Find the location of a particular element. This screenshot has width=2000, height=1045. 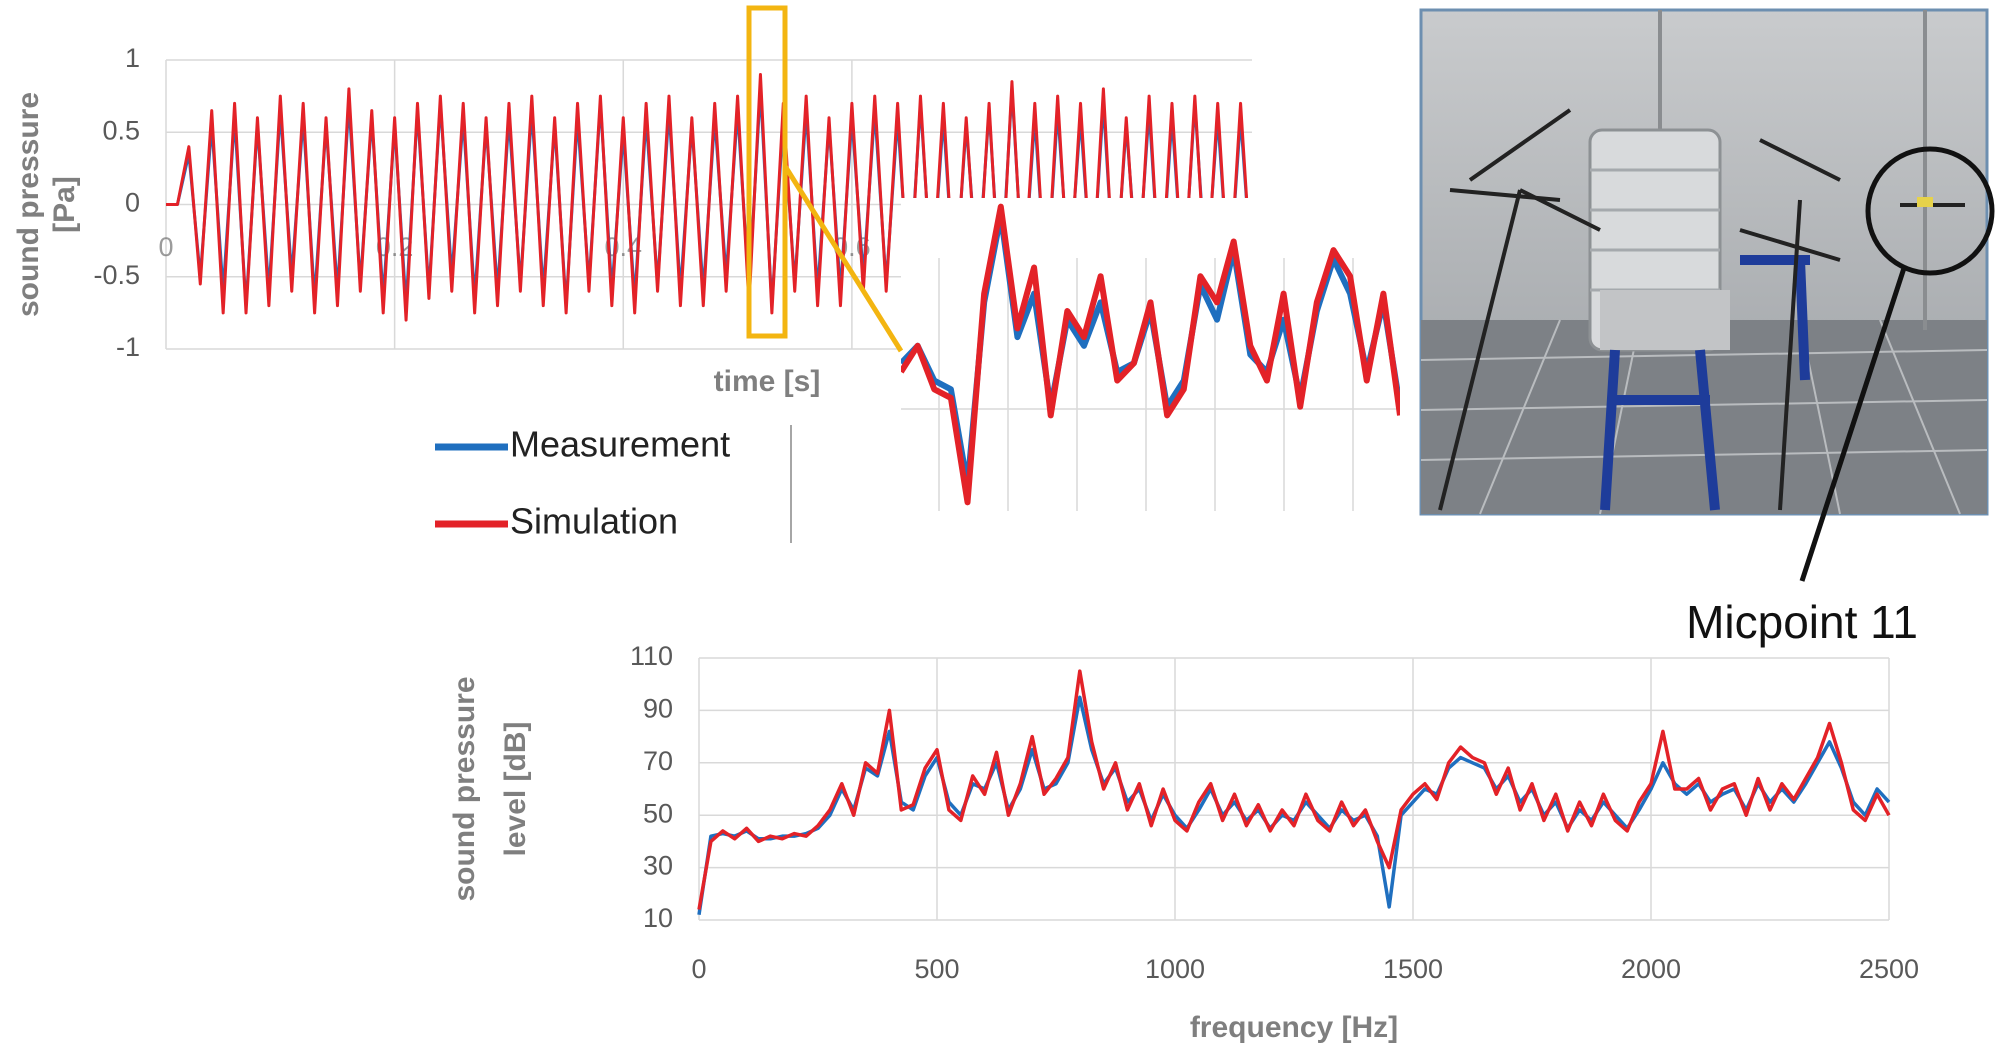

x-tick-label: 2500 is located at coordinates (1889, 969).